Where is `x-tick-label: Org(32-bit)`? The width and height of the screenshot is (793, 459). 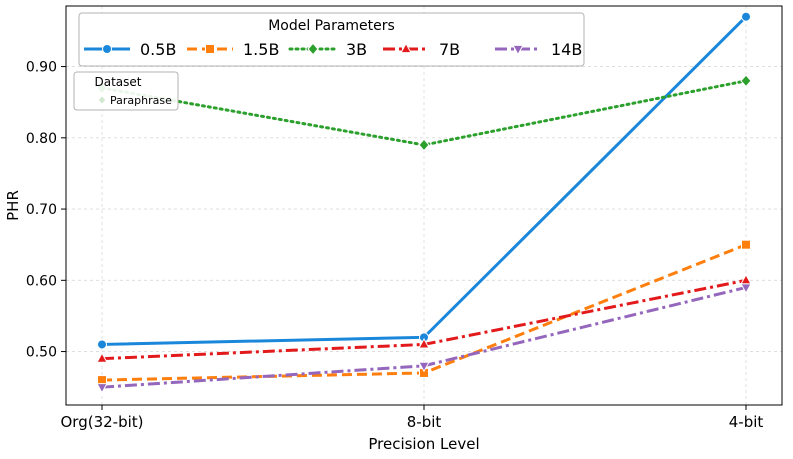 x-tick-label: Org(32-bit) is located at coordinates (101, 422).